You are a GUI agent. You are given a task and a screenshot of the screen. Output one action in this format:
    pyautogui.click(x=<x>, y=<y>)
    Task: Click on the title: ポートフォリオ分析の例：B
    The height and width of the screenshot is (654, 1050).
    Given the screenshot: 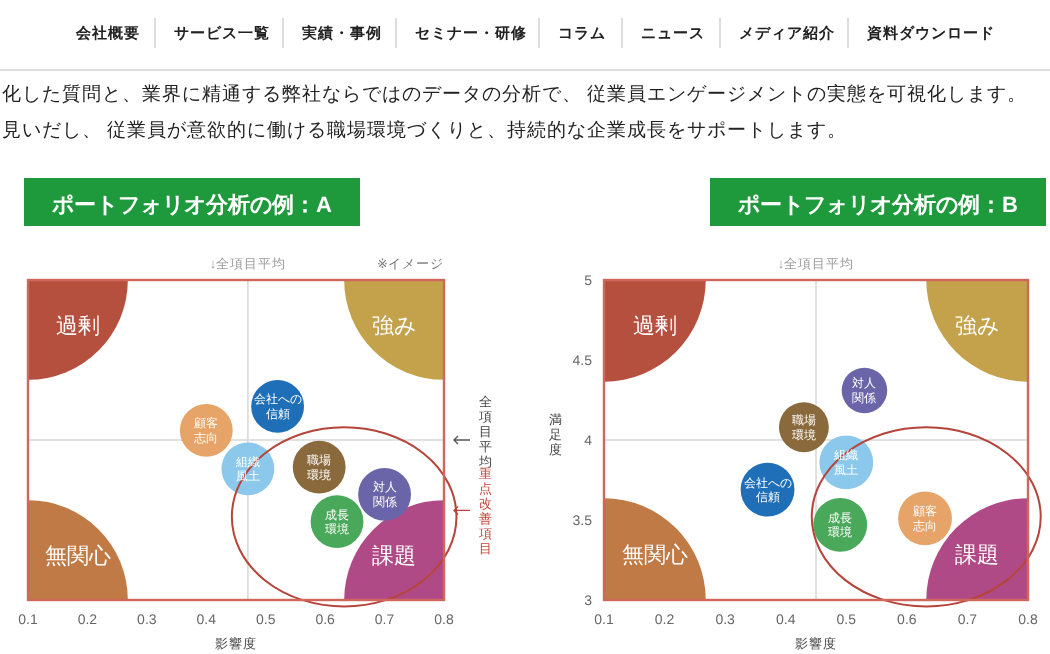 What is the action you would take?
    pyautogui.click(x=878, y=206)
    